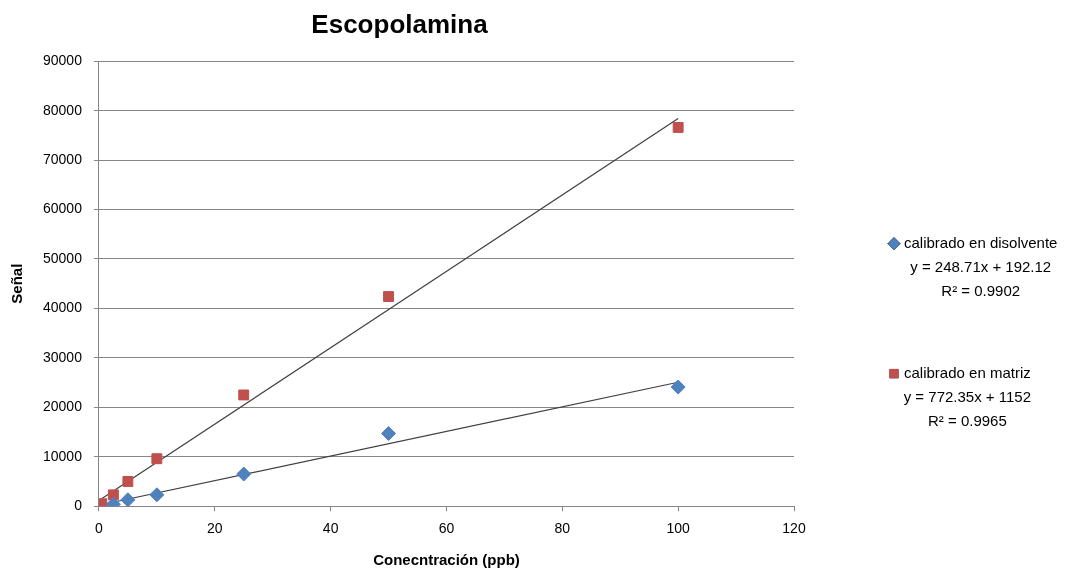 This screenshot has height=574, width=1089. What do you see at coordinates (62, 60) in the screenshot?
I see `y-tick-label: 90000` at bounding box center [62, 60].